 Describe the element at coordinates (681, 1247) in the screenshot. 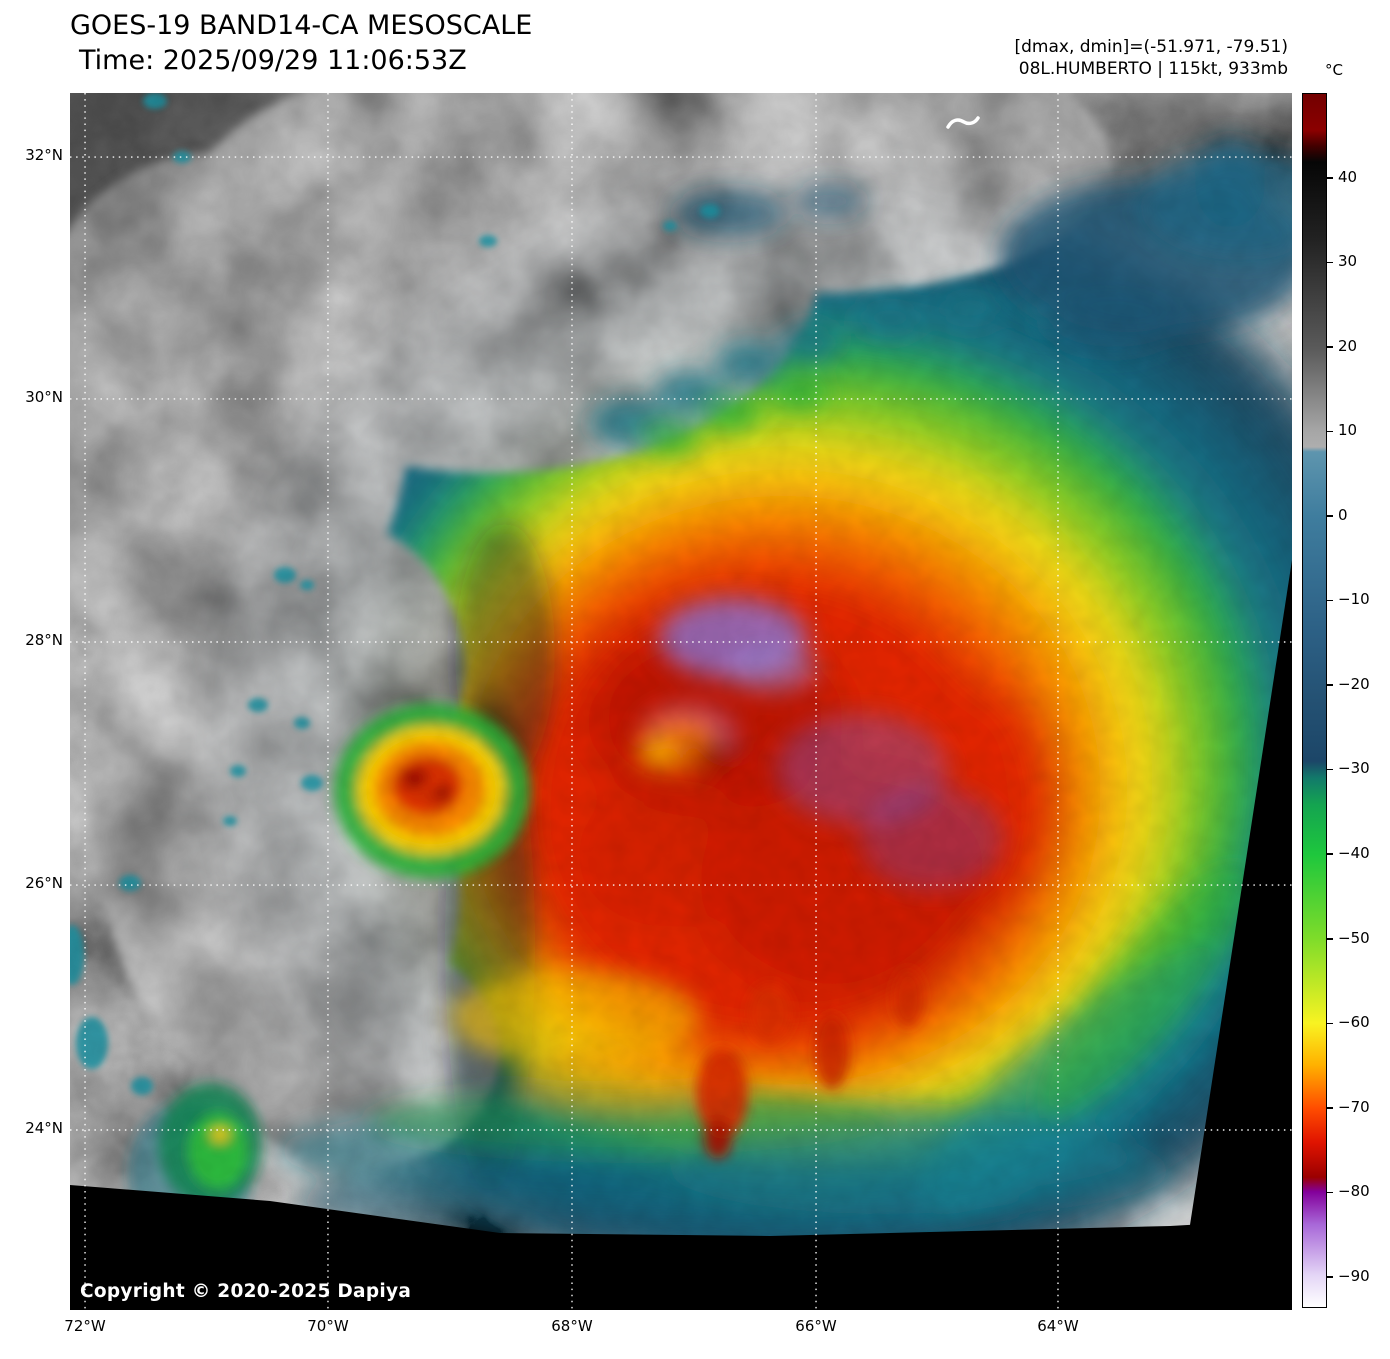

I see `scan-edge-bottom` at that location.